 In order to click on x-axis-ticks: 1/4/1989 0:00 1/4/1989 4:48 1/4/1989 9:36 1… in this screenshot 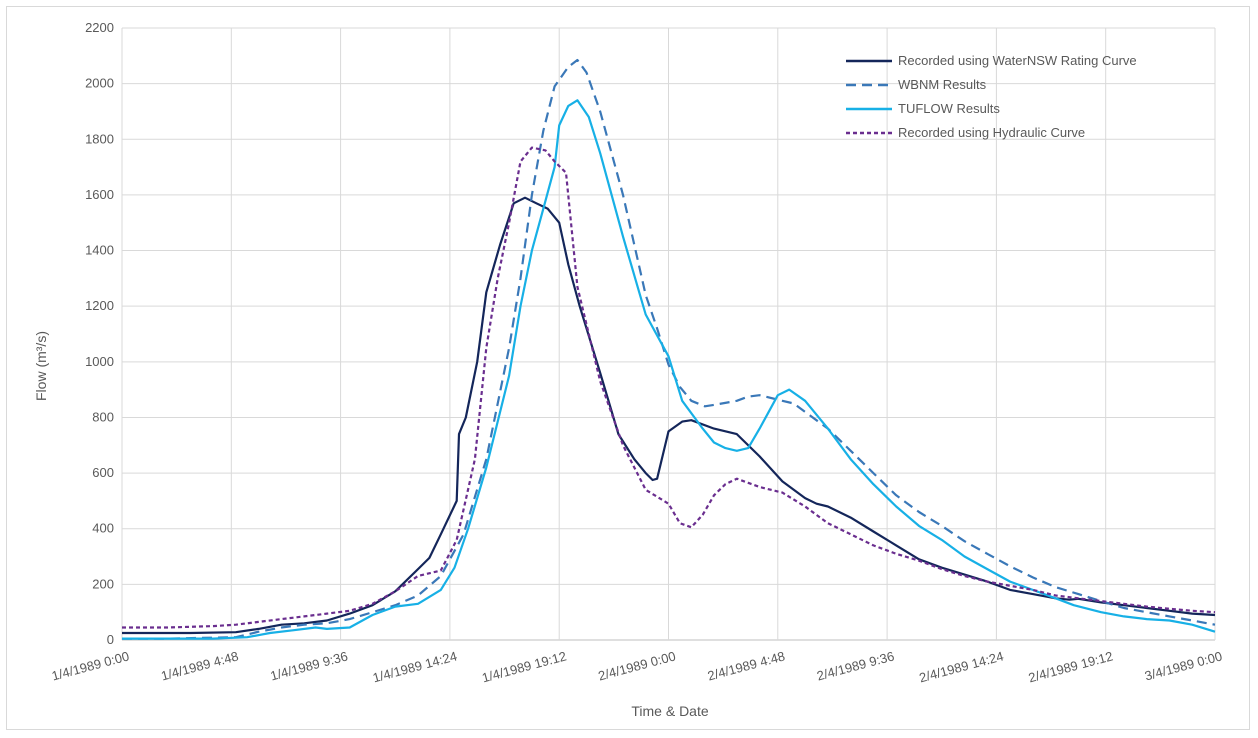, I will do `click(637, 666)`.